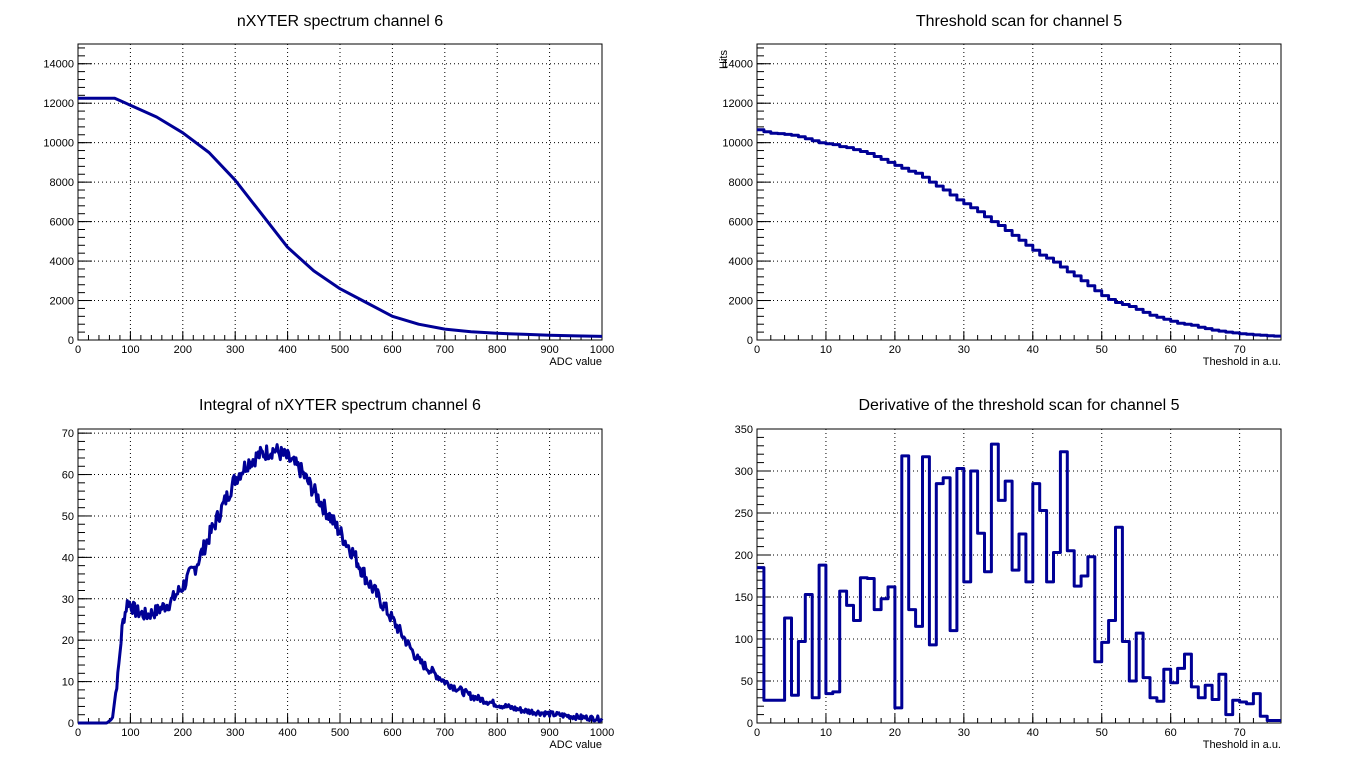 Image resolution: width=1360 pixels, height=768 pixels. What do you see at coordinates (68, 641) in the screenshot?
I see `y-tick-label: 20` at bounding box center [68, 641].